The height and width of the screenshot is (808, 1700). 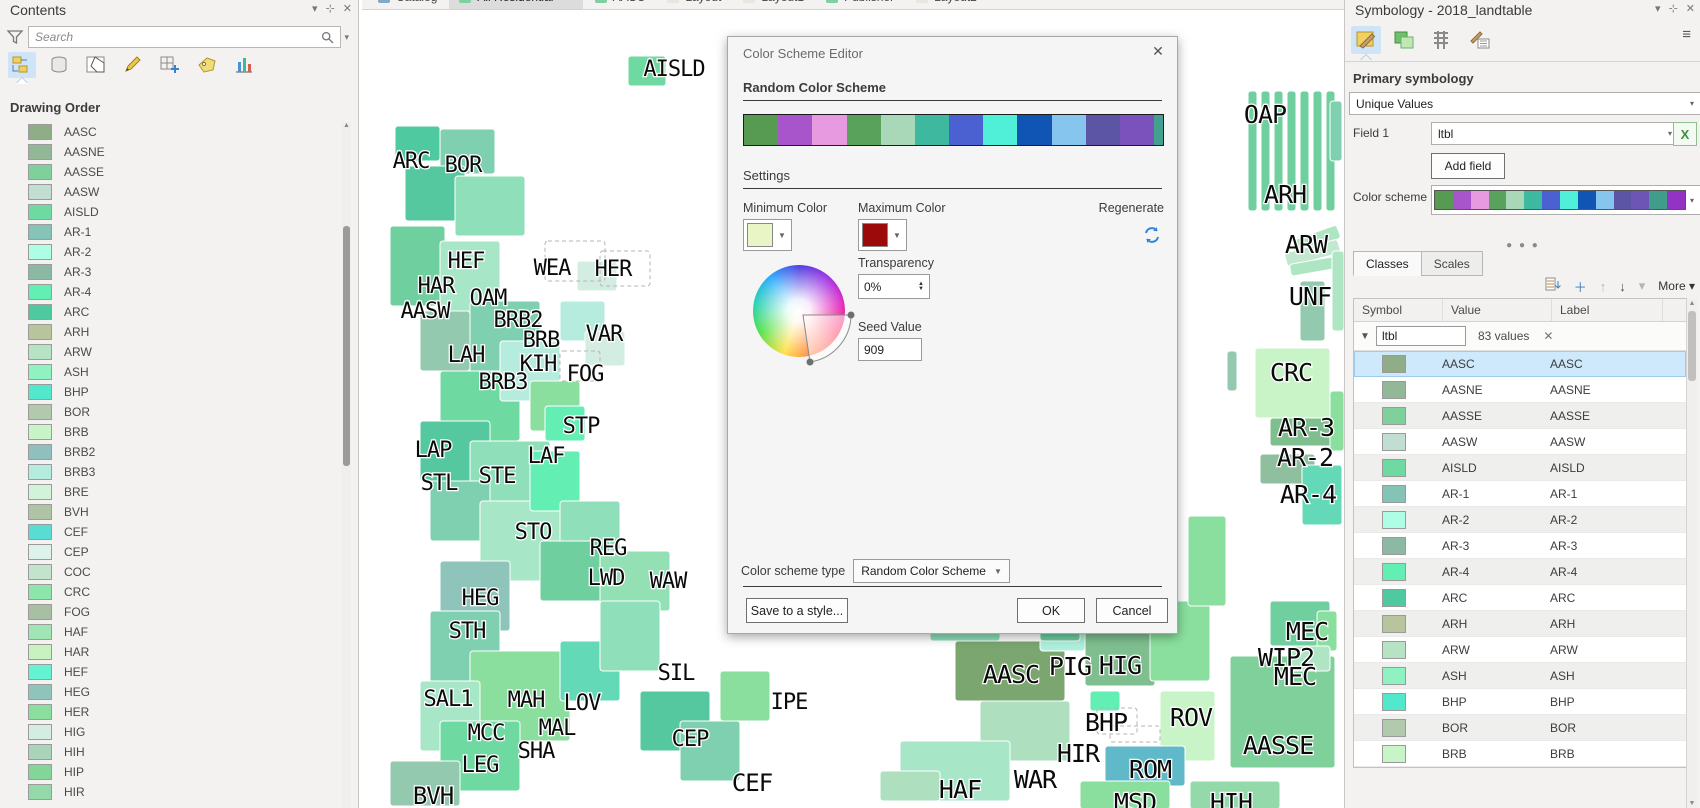 What do you see at coordinates (882, 235) in the screenshot?
I see `maximum-color-picker: ▼` at bounding box center [882, 235].